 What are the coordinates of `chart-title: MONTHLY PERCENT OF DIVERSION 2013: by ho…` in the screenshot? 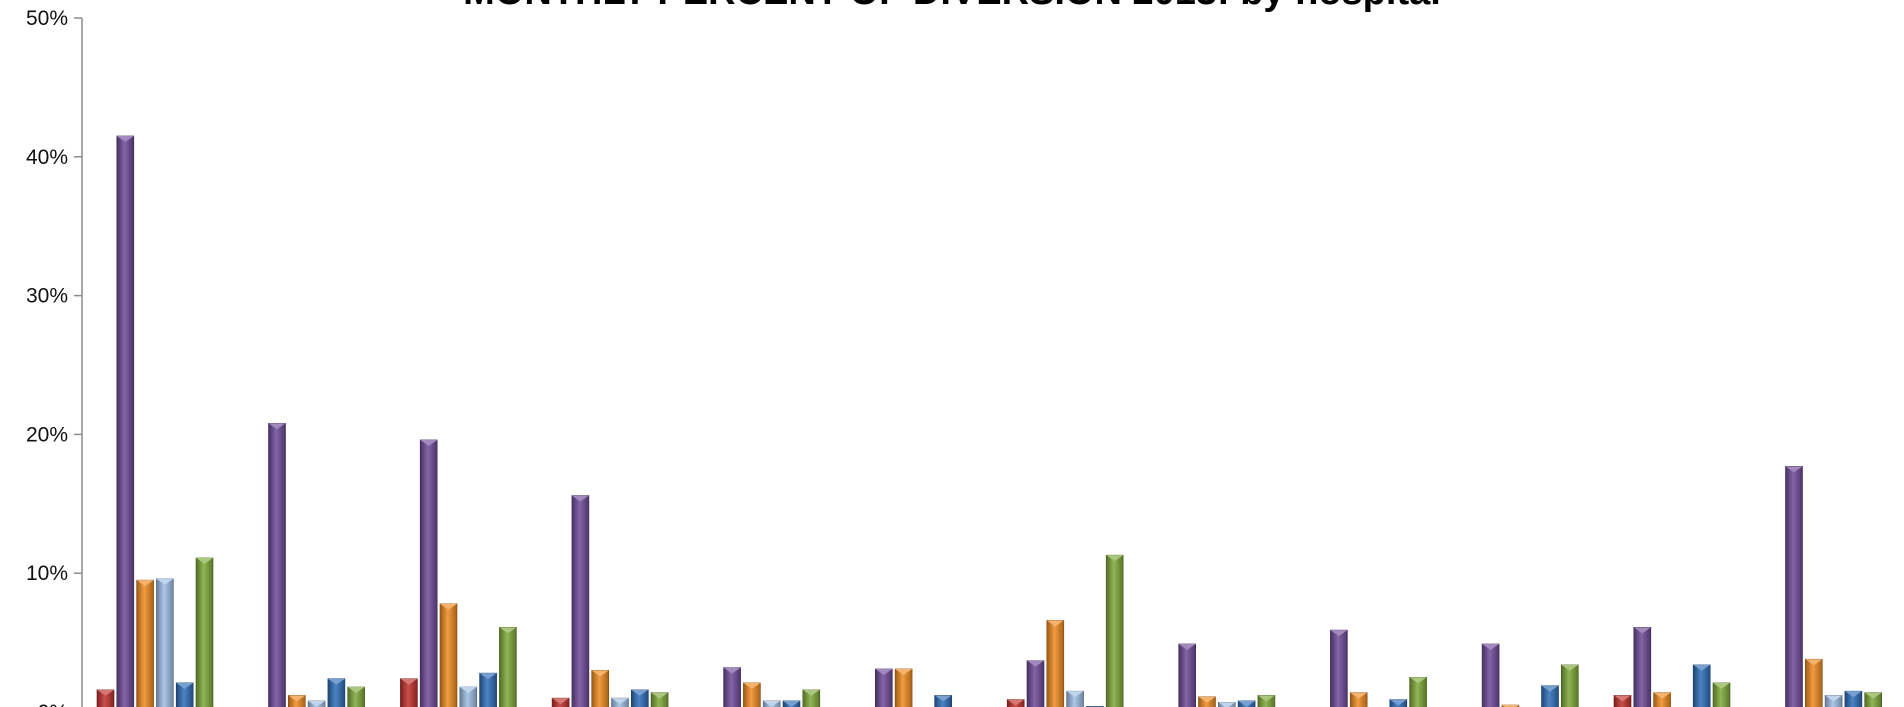 It's located at (952, 6).